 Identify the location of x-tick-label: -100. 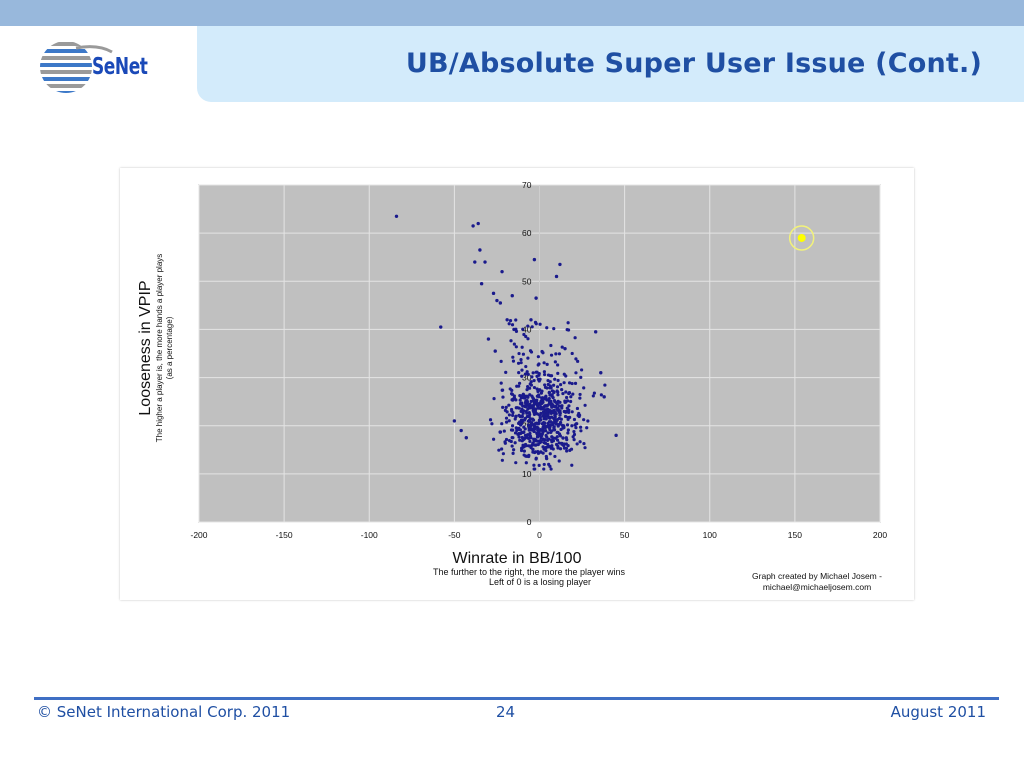
(369, 535).